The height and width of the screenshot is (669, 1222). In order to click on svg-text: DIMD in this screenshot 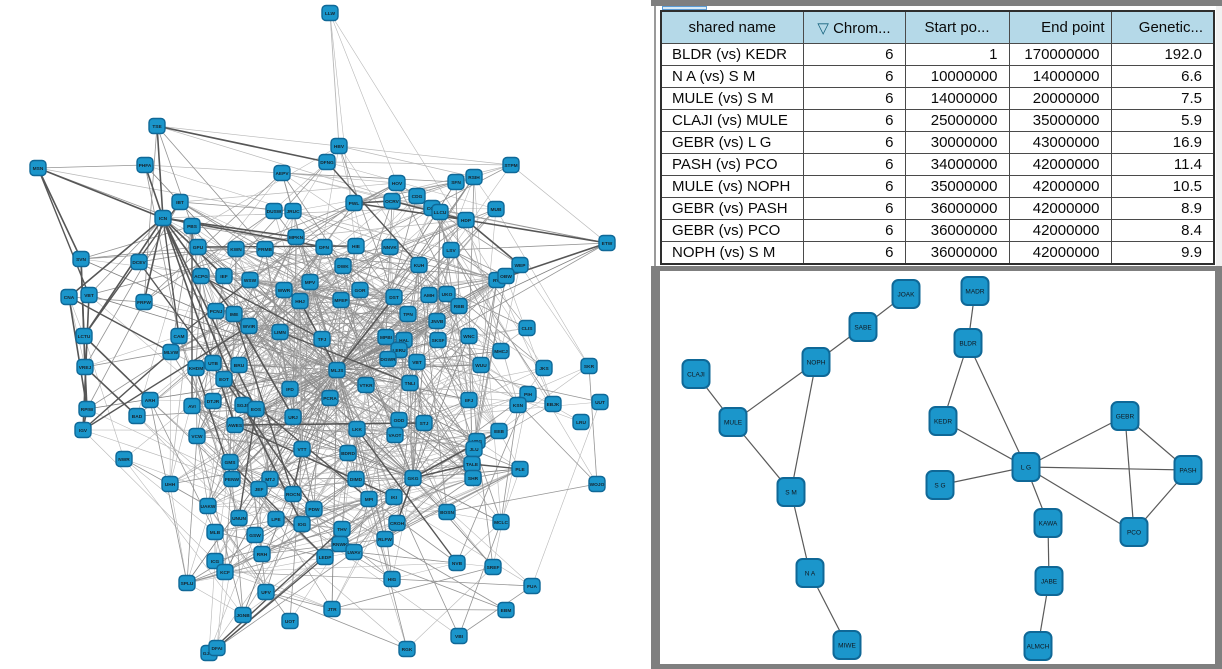, I will do `click(356, 480)`.